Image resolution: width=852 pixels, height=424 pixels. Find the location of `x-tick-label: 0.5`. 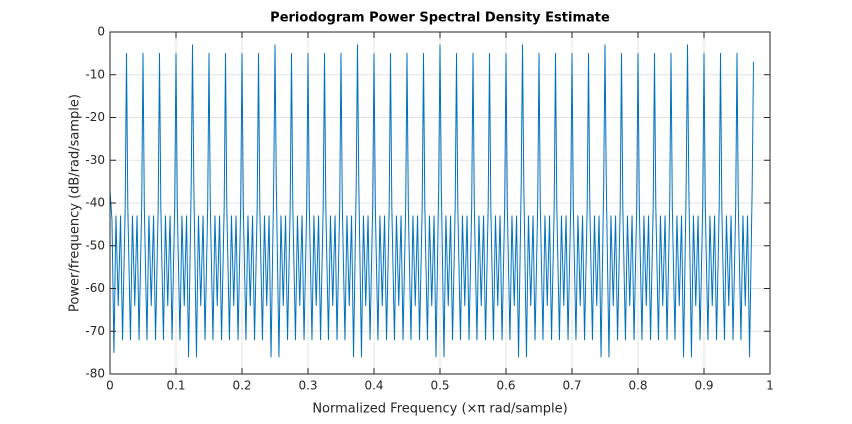

x-tick-label: 0.5 is located at coordinates (439, 386).